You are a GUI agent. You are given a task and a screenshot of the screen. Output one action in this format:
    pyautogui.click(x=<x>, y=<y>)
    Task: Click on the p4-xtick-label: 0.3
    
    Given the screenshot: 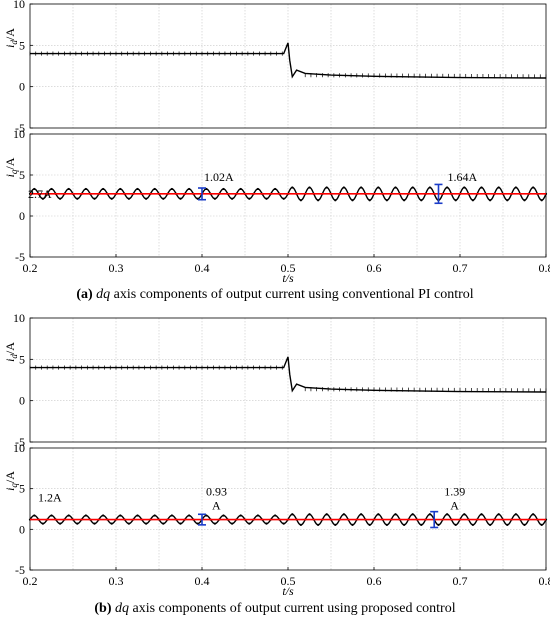 What is the action you would take?
    pyautogui.click(x=116, y=581)
    